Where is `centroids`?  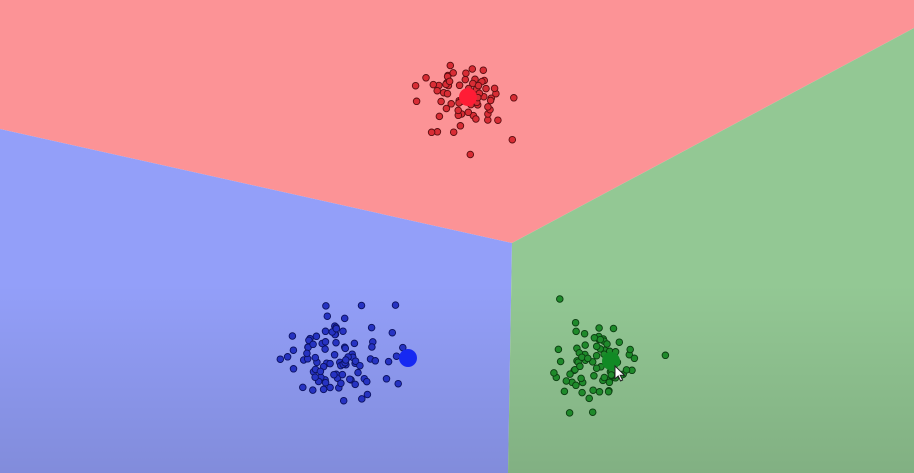
centroids is located at coordinates (509, 229).